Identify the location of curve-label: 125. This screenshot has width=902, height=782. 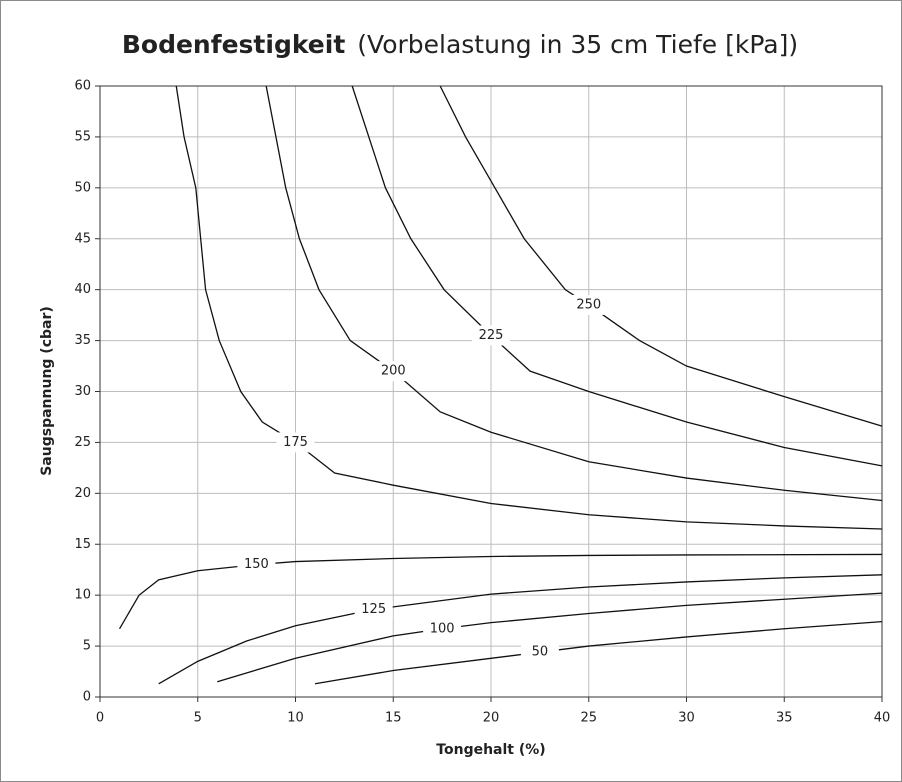
(373, 609).